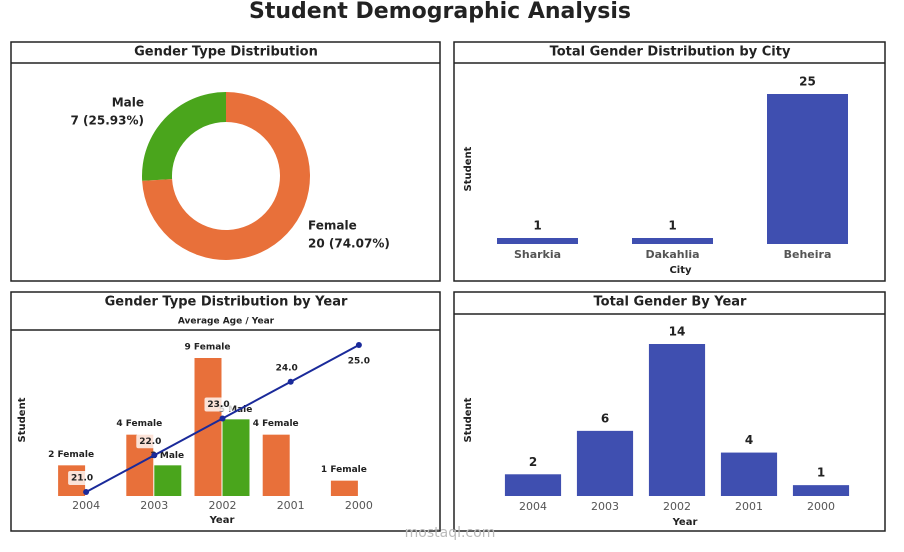 Image resolution: width=904 pixels, height=552 pixels. I want to click on page-title: Student Demographic Analysis, so click(440, 12).